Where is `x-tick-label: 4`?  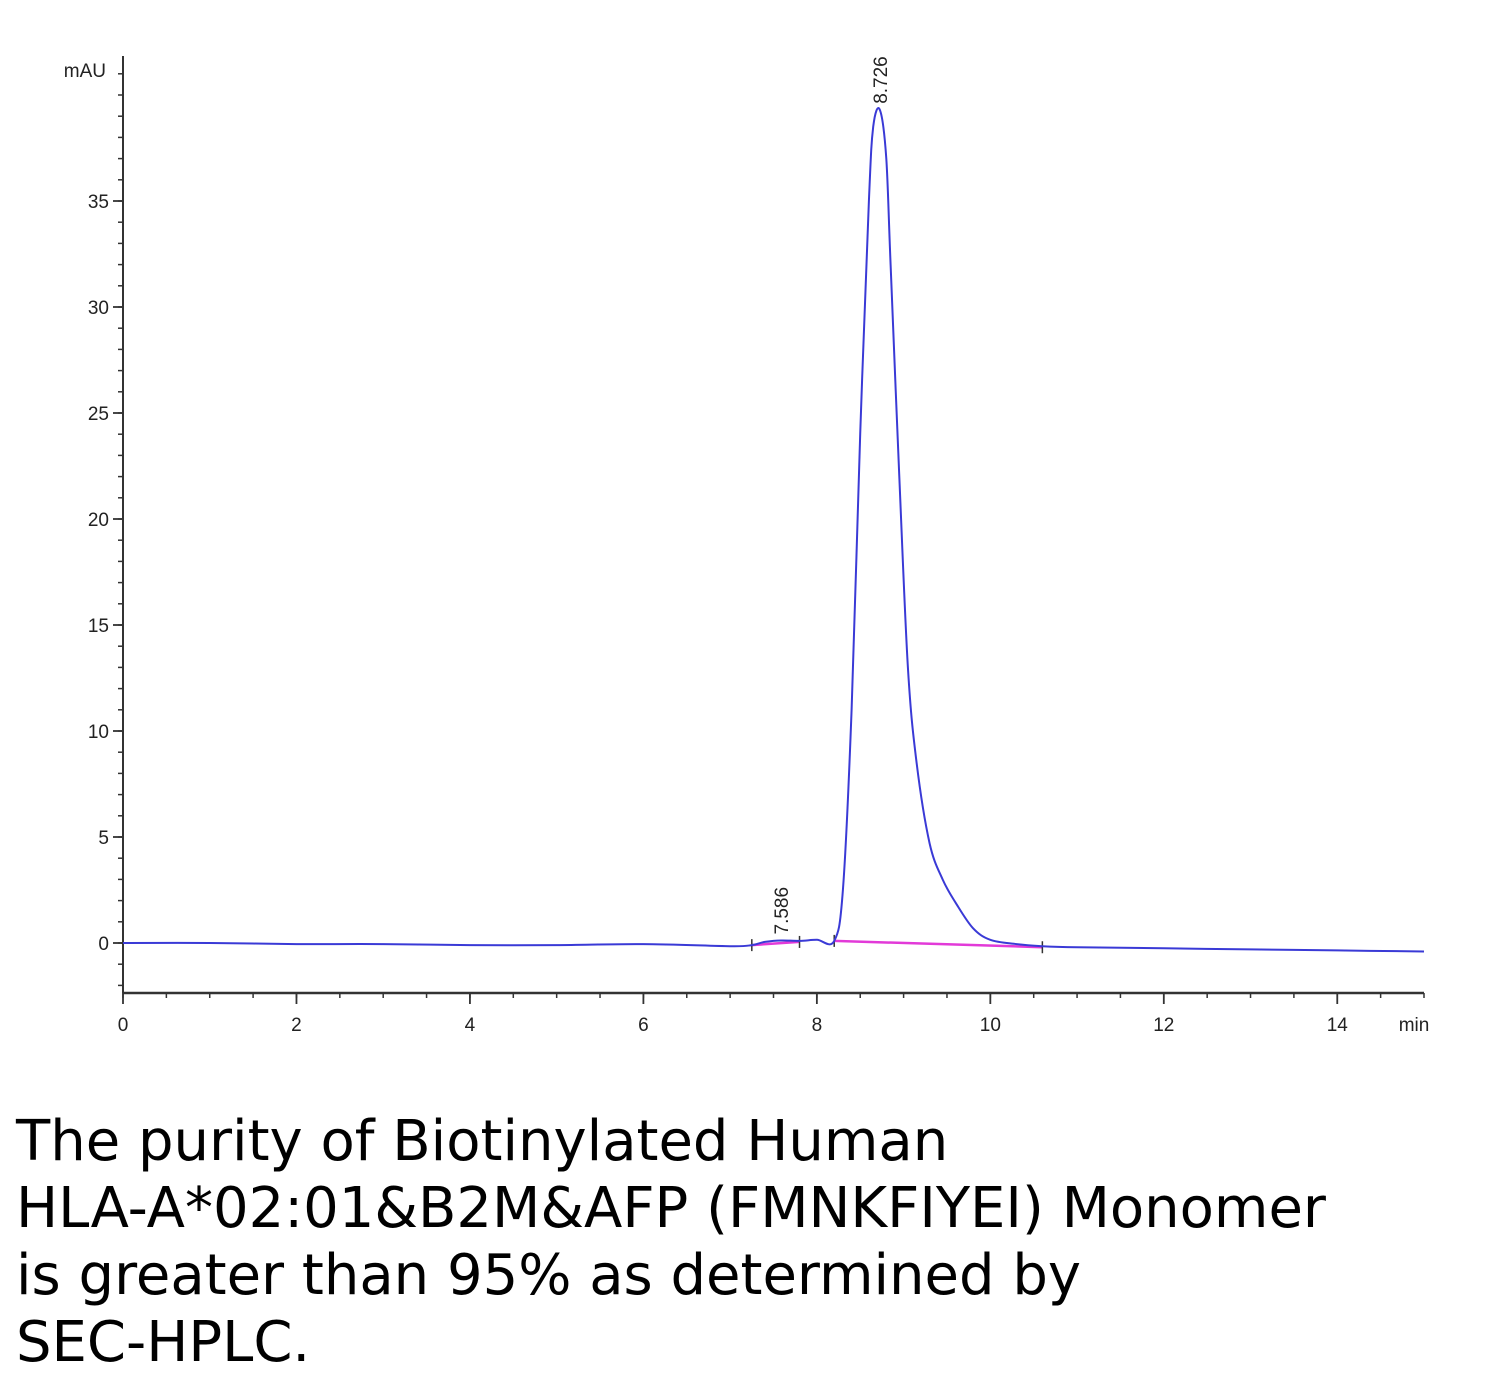 x-tick-label: 4 is located at coordinates (470, 1025).